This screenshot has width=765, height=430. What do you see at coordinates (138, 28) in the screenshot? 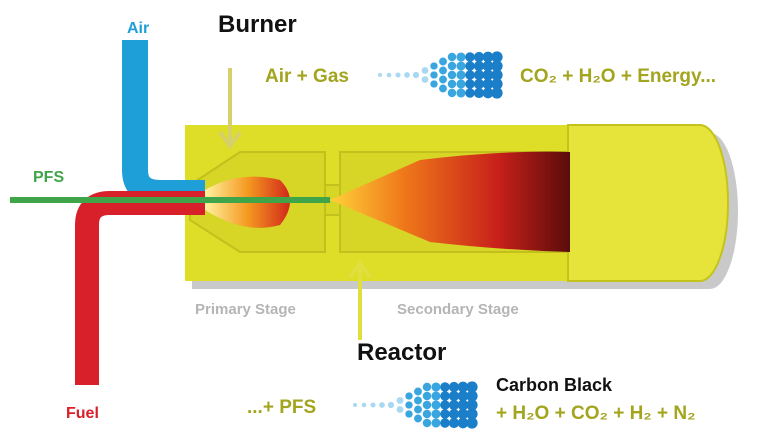
I see `air-label: Air` at bounding box center [138, 28].